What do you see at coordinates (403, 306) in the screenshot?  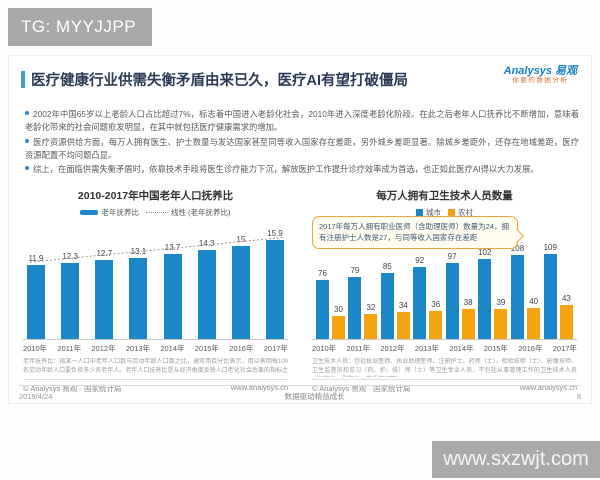 I see `bar-value-label: 34` at bounding box center [403, 306].